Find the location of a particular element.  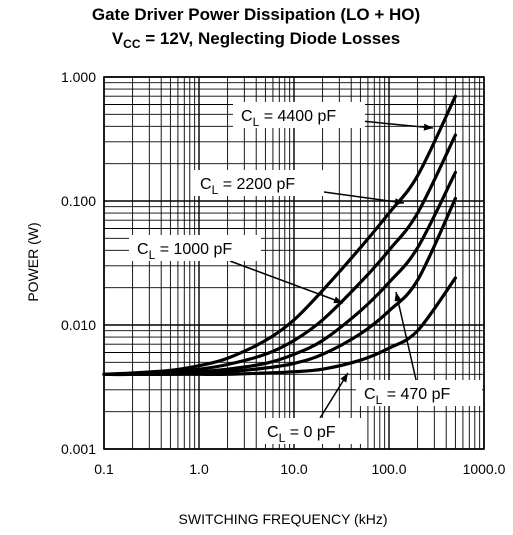

leader-arrowhead-cl-0pf is located at coordinates (344, 378).